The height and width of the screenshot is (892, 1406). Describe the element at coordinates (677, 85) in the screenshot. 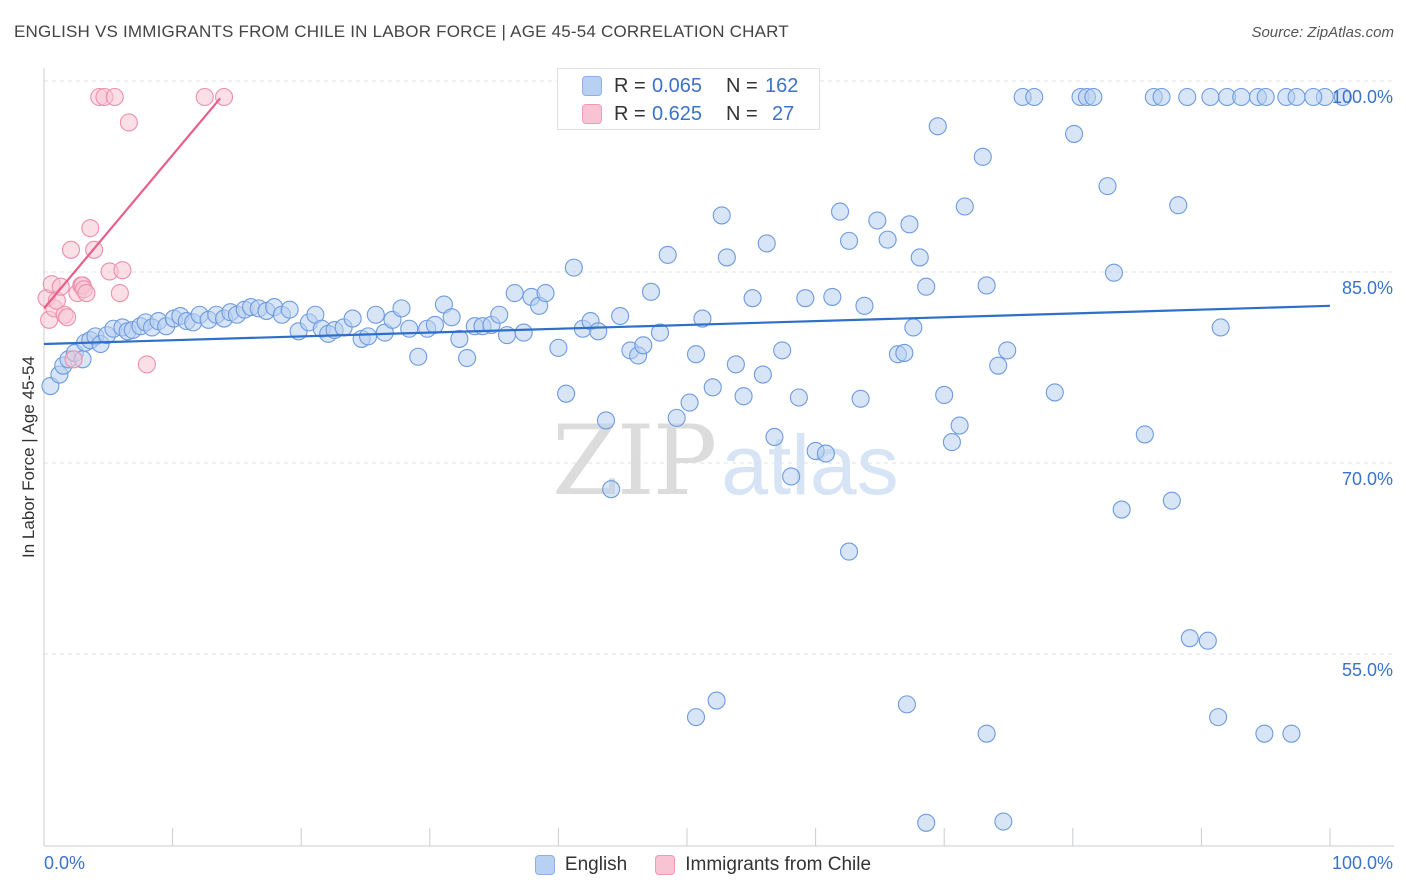

I see `r-value-english: 0.065` at that location.